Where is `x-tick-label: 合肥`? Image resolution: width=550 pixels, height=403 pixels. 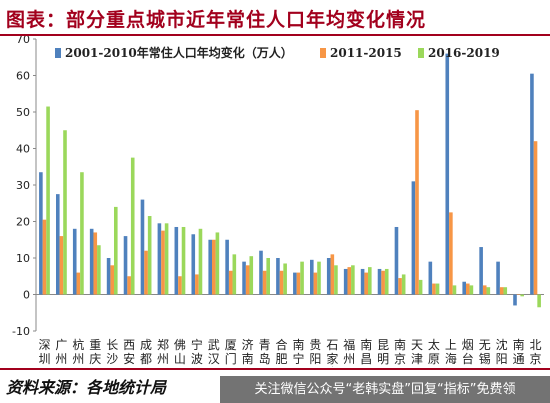
x-tick-label: 合肥 is located at coordinates (282, 351).